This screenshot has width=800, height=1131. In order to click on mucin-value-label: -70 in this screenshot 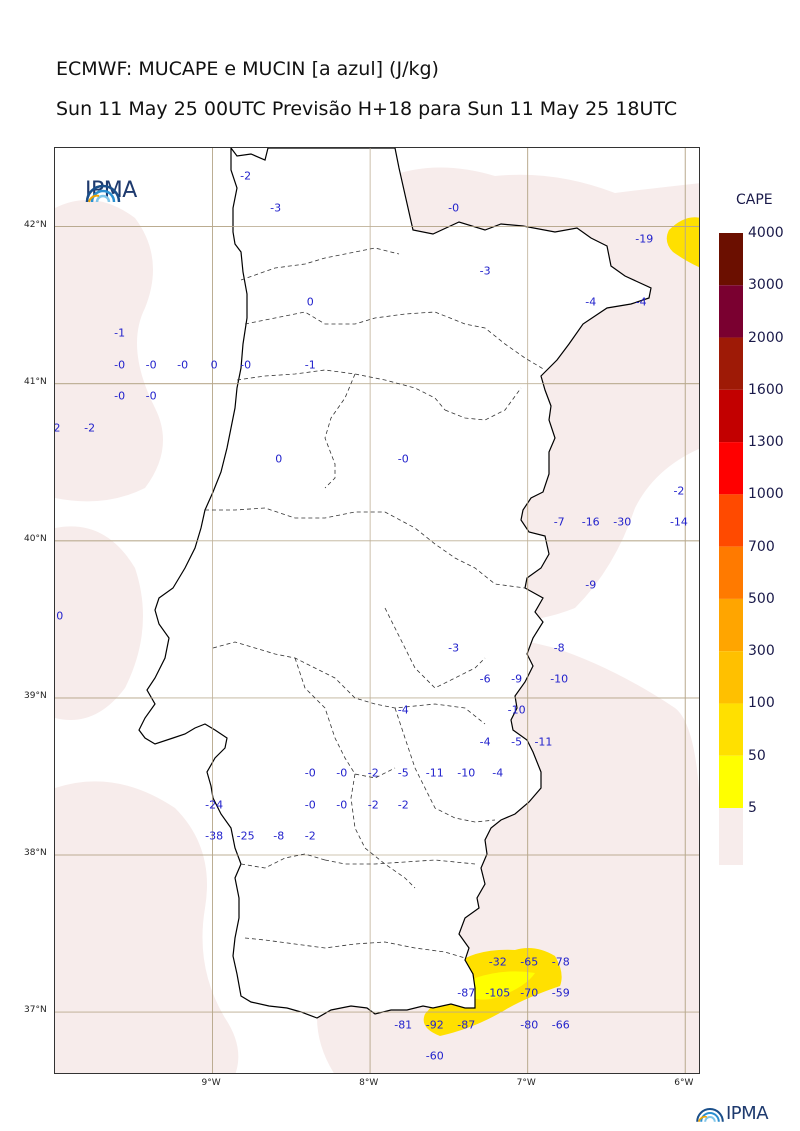, I will do `click(529, 993)`.